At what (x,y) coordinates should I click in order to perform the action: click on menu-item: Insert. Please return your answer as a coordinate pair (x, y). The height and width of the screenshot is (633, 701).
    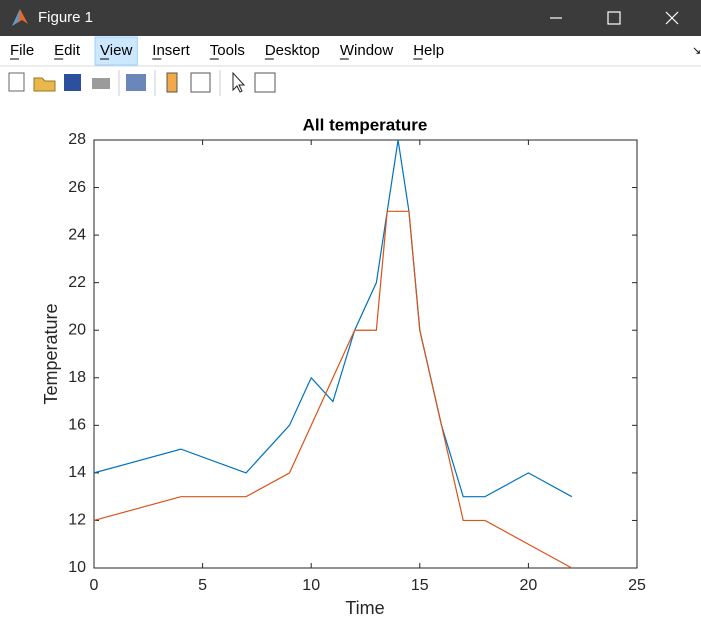
    Looking at the image, I should click on (171, 50).